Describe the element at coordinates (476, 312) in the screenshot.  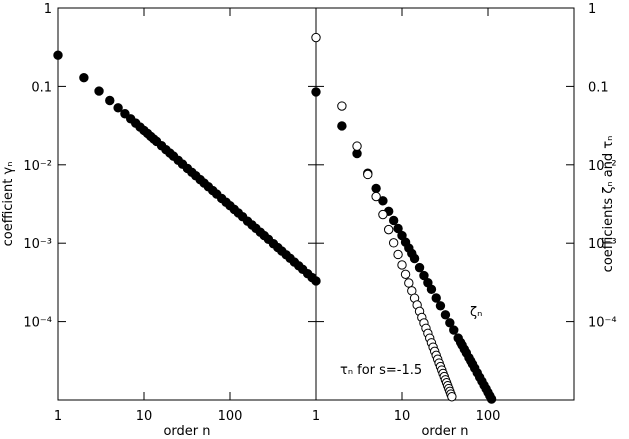
I see `series-label: ζₙ` at that location.